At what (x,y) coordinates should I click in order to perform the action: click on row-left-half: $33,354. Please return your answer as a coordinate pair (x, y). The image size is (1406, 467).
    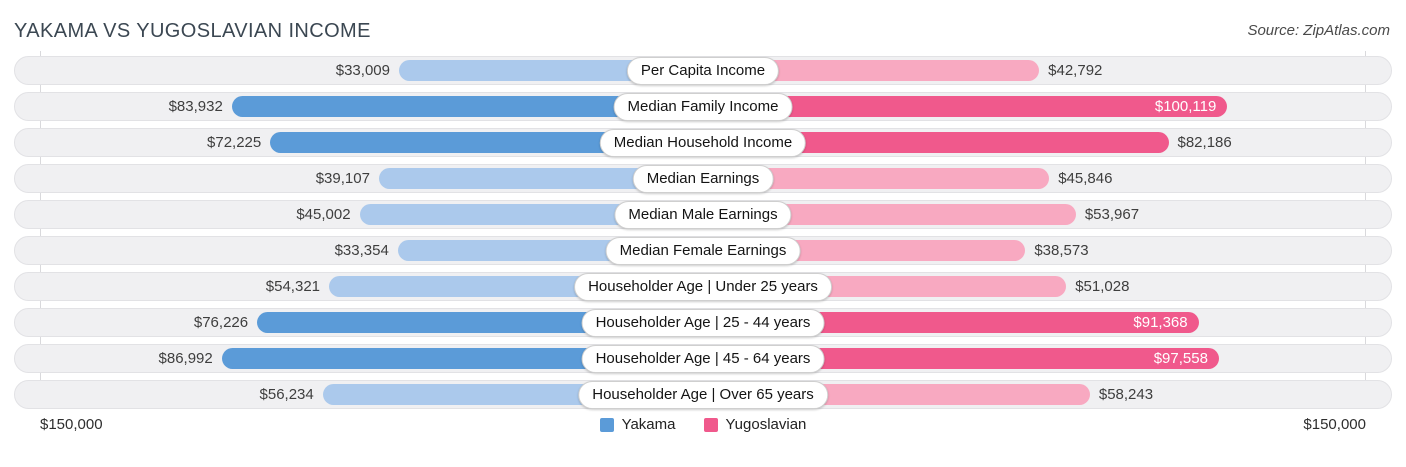
    Looking at the image, I should click on (359, 250).